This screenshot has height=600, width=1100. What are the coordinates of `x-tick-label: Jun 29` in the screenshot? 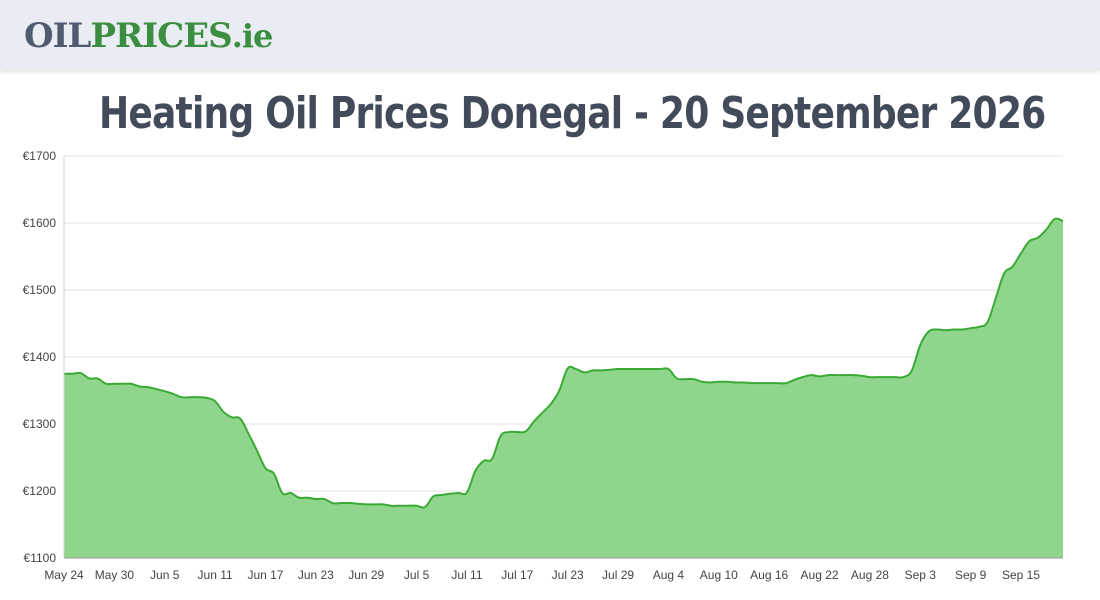 It's located at (366, 575).